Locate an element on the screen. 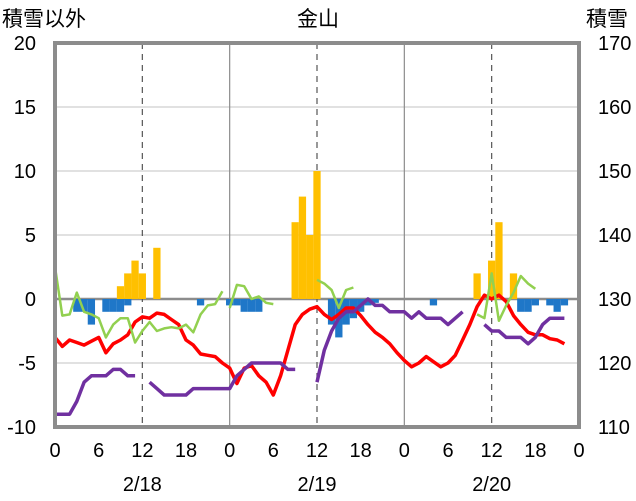 The width and height of the screenshot is (636, 501). right-tick-label: 130 is located at coordinates (614, 300).